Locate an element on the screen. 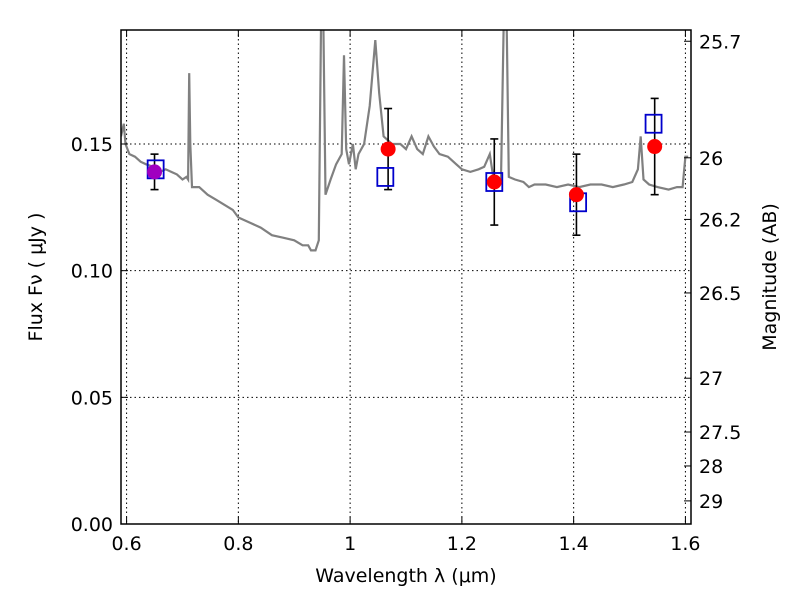 The height and width of the screenshot is (600, 800). y2-tick-label: 27 is located at coordinates (711, 379).